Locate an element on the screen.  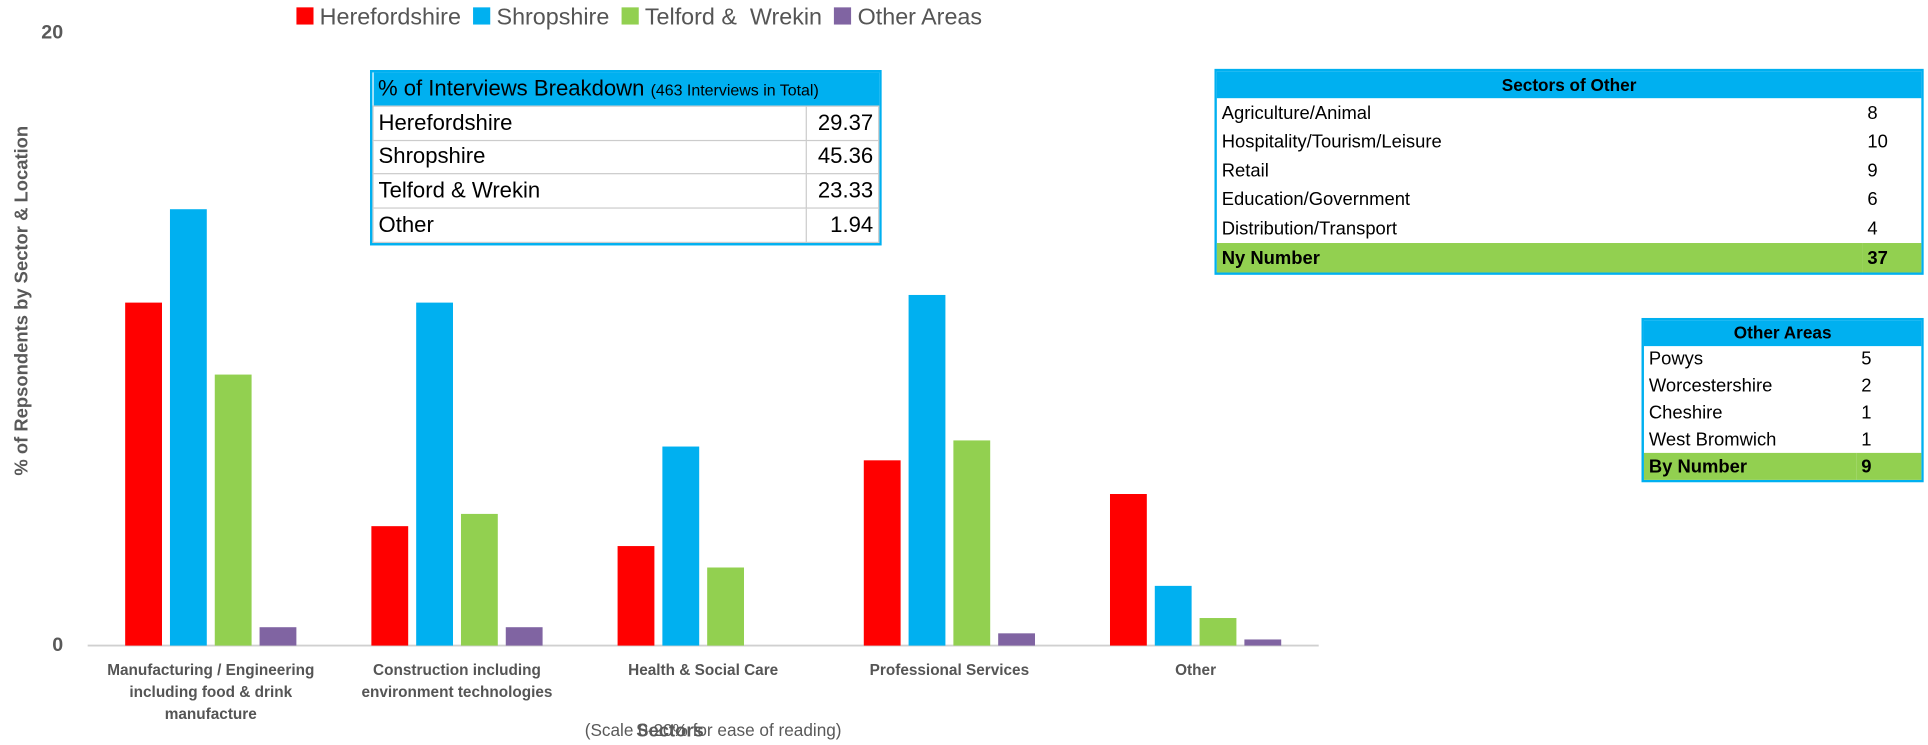
table-title: Other Areas is located at coordinates (1782, 333).